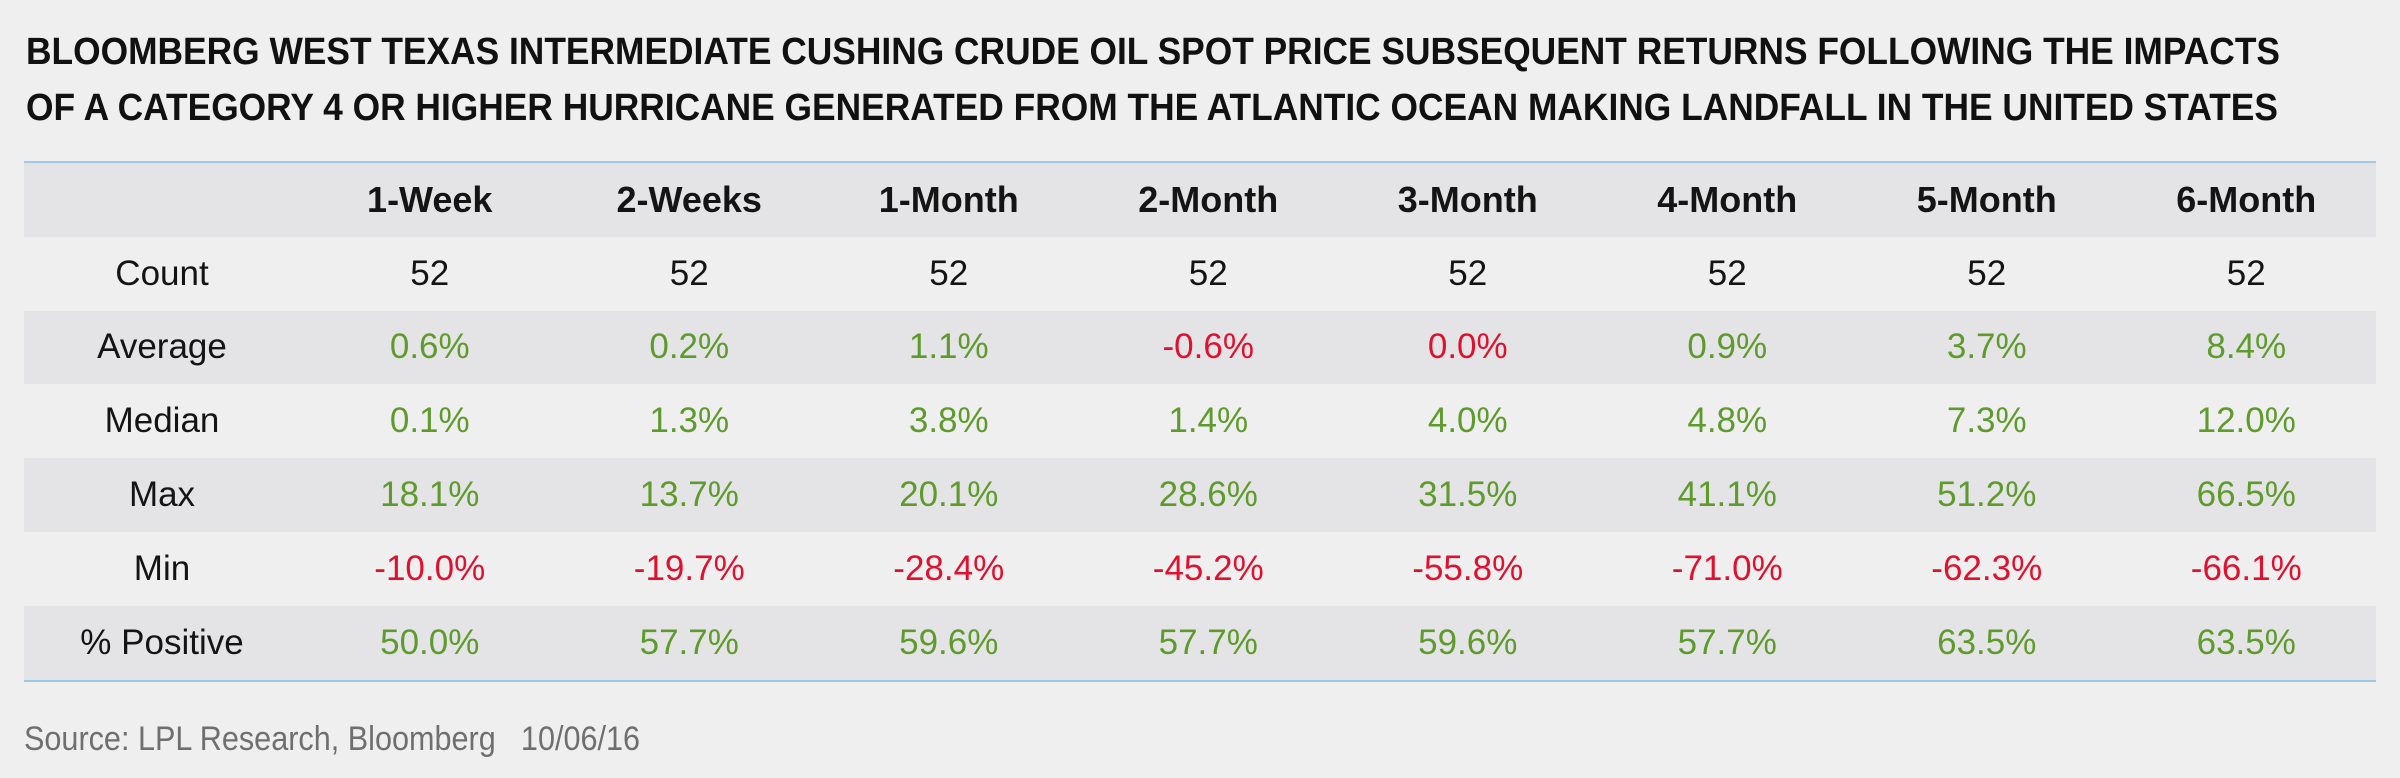 Image resolution: width=2400 pixels, height=778 pixels. I want to click on value-cell: 0.9%, so click(1727, 347).